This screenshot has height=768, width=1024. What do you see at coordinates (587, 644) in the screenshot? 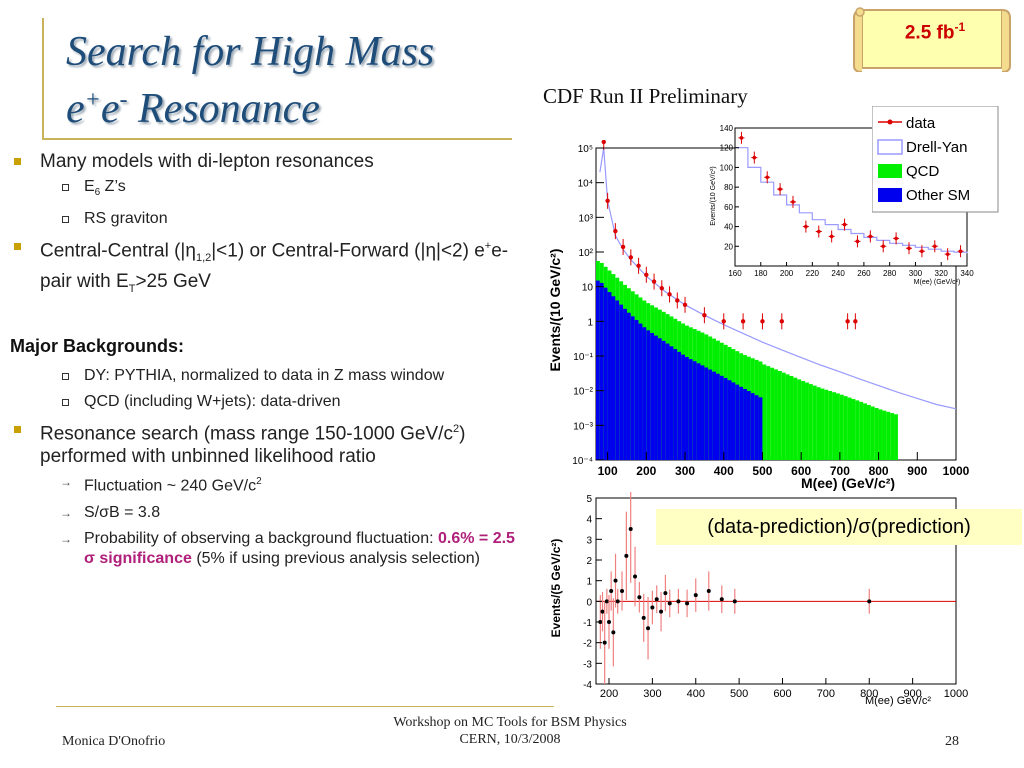
I see `residual-y-tick-label: -2` at bounding box center [587, 644].